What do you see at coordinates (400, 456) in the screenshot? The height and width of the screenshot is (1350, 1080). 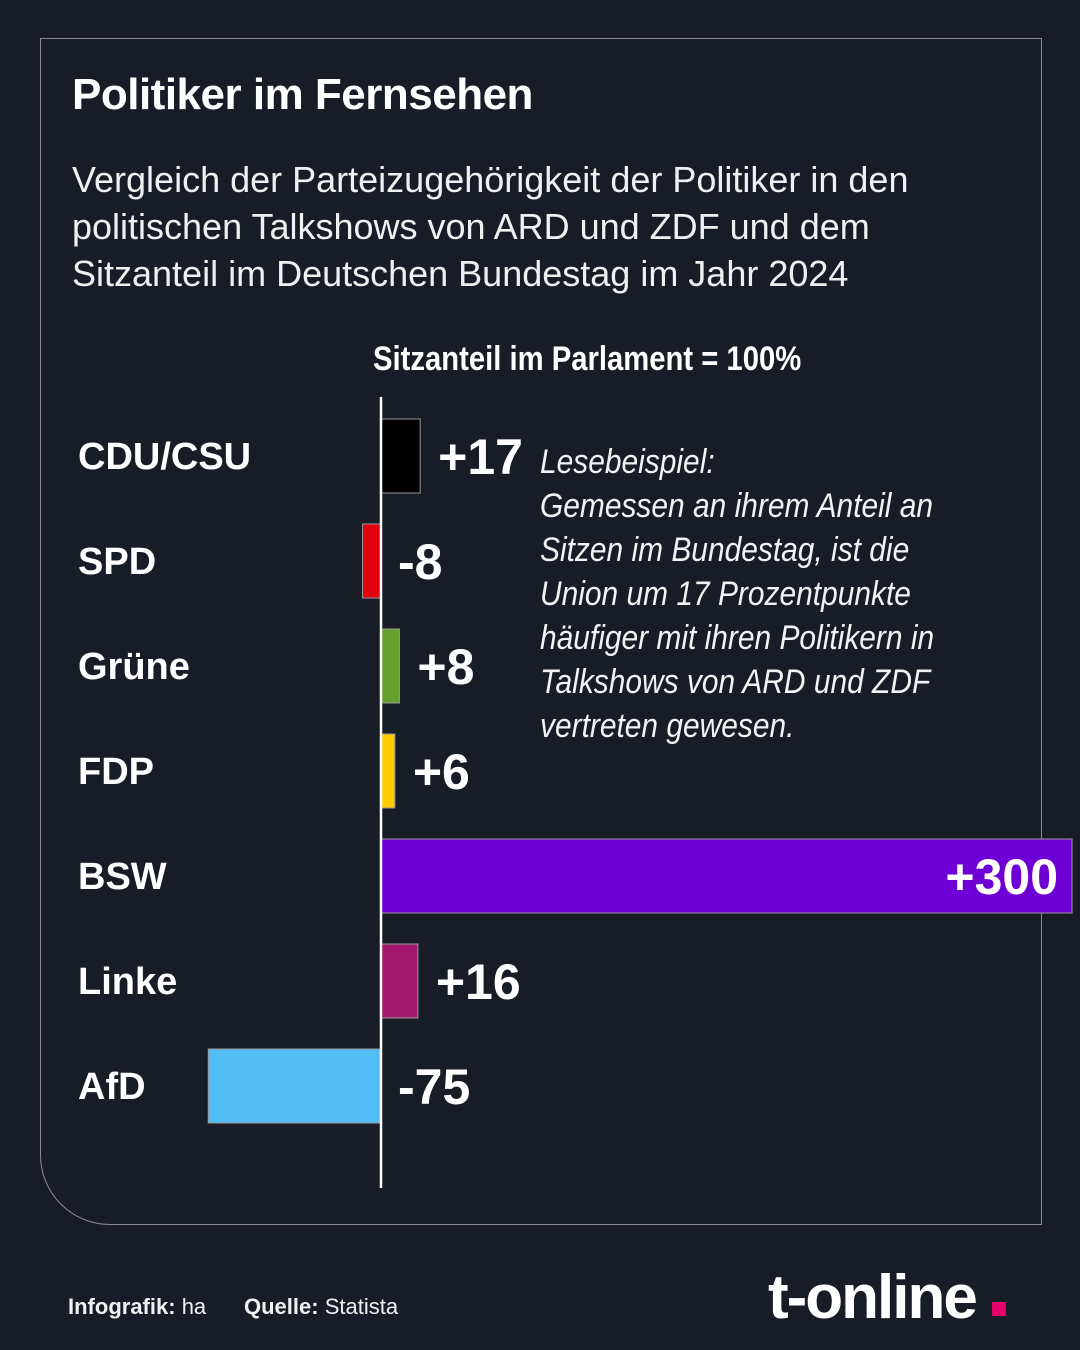 I see `bar-cdu-csu` at bounding box center [400, 456].